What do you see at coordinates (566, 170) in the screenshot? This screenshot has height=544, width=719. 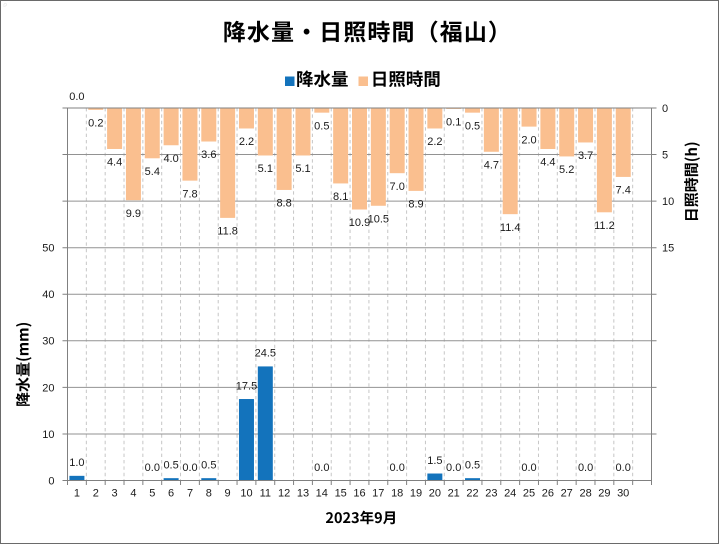 I see `svg-text: 5.2` at bounding box center [566, 170].